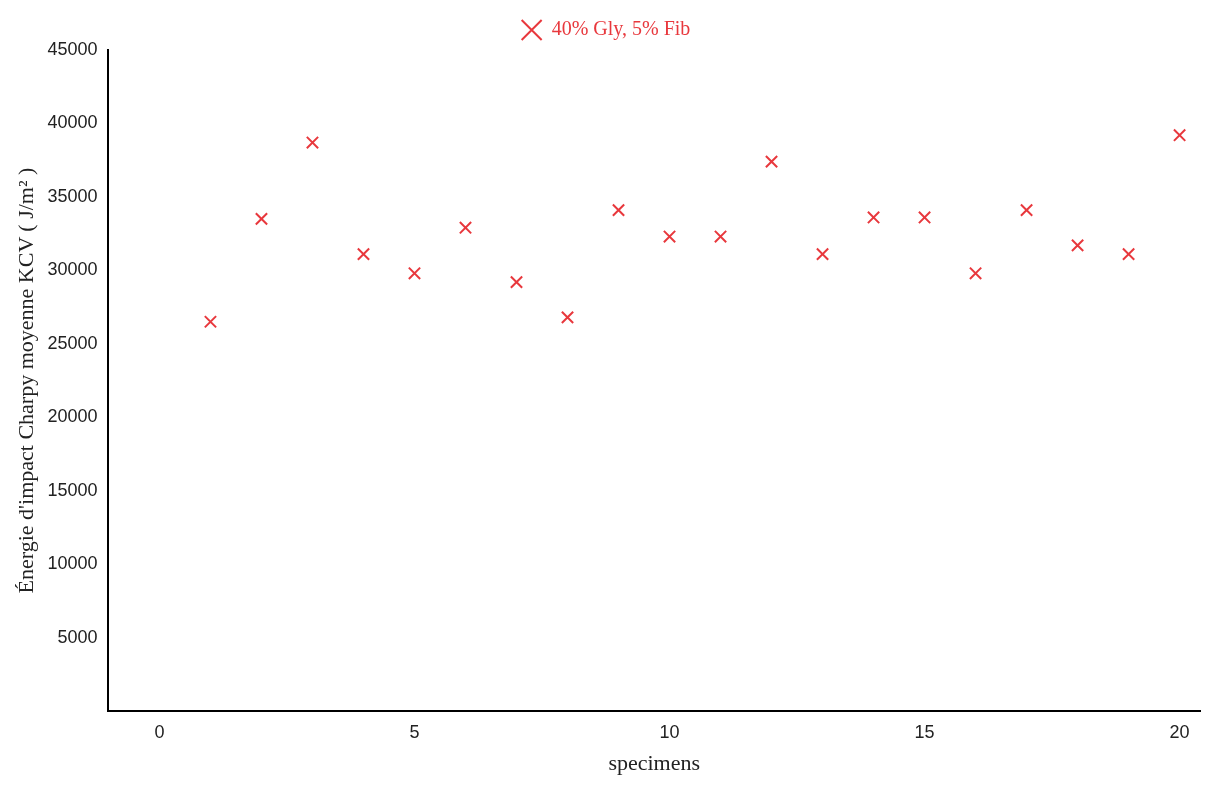 The image size is (1210, 785). I want to click on y-tick-label: 35000, so click(72, 195).